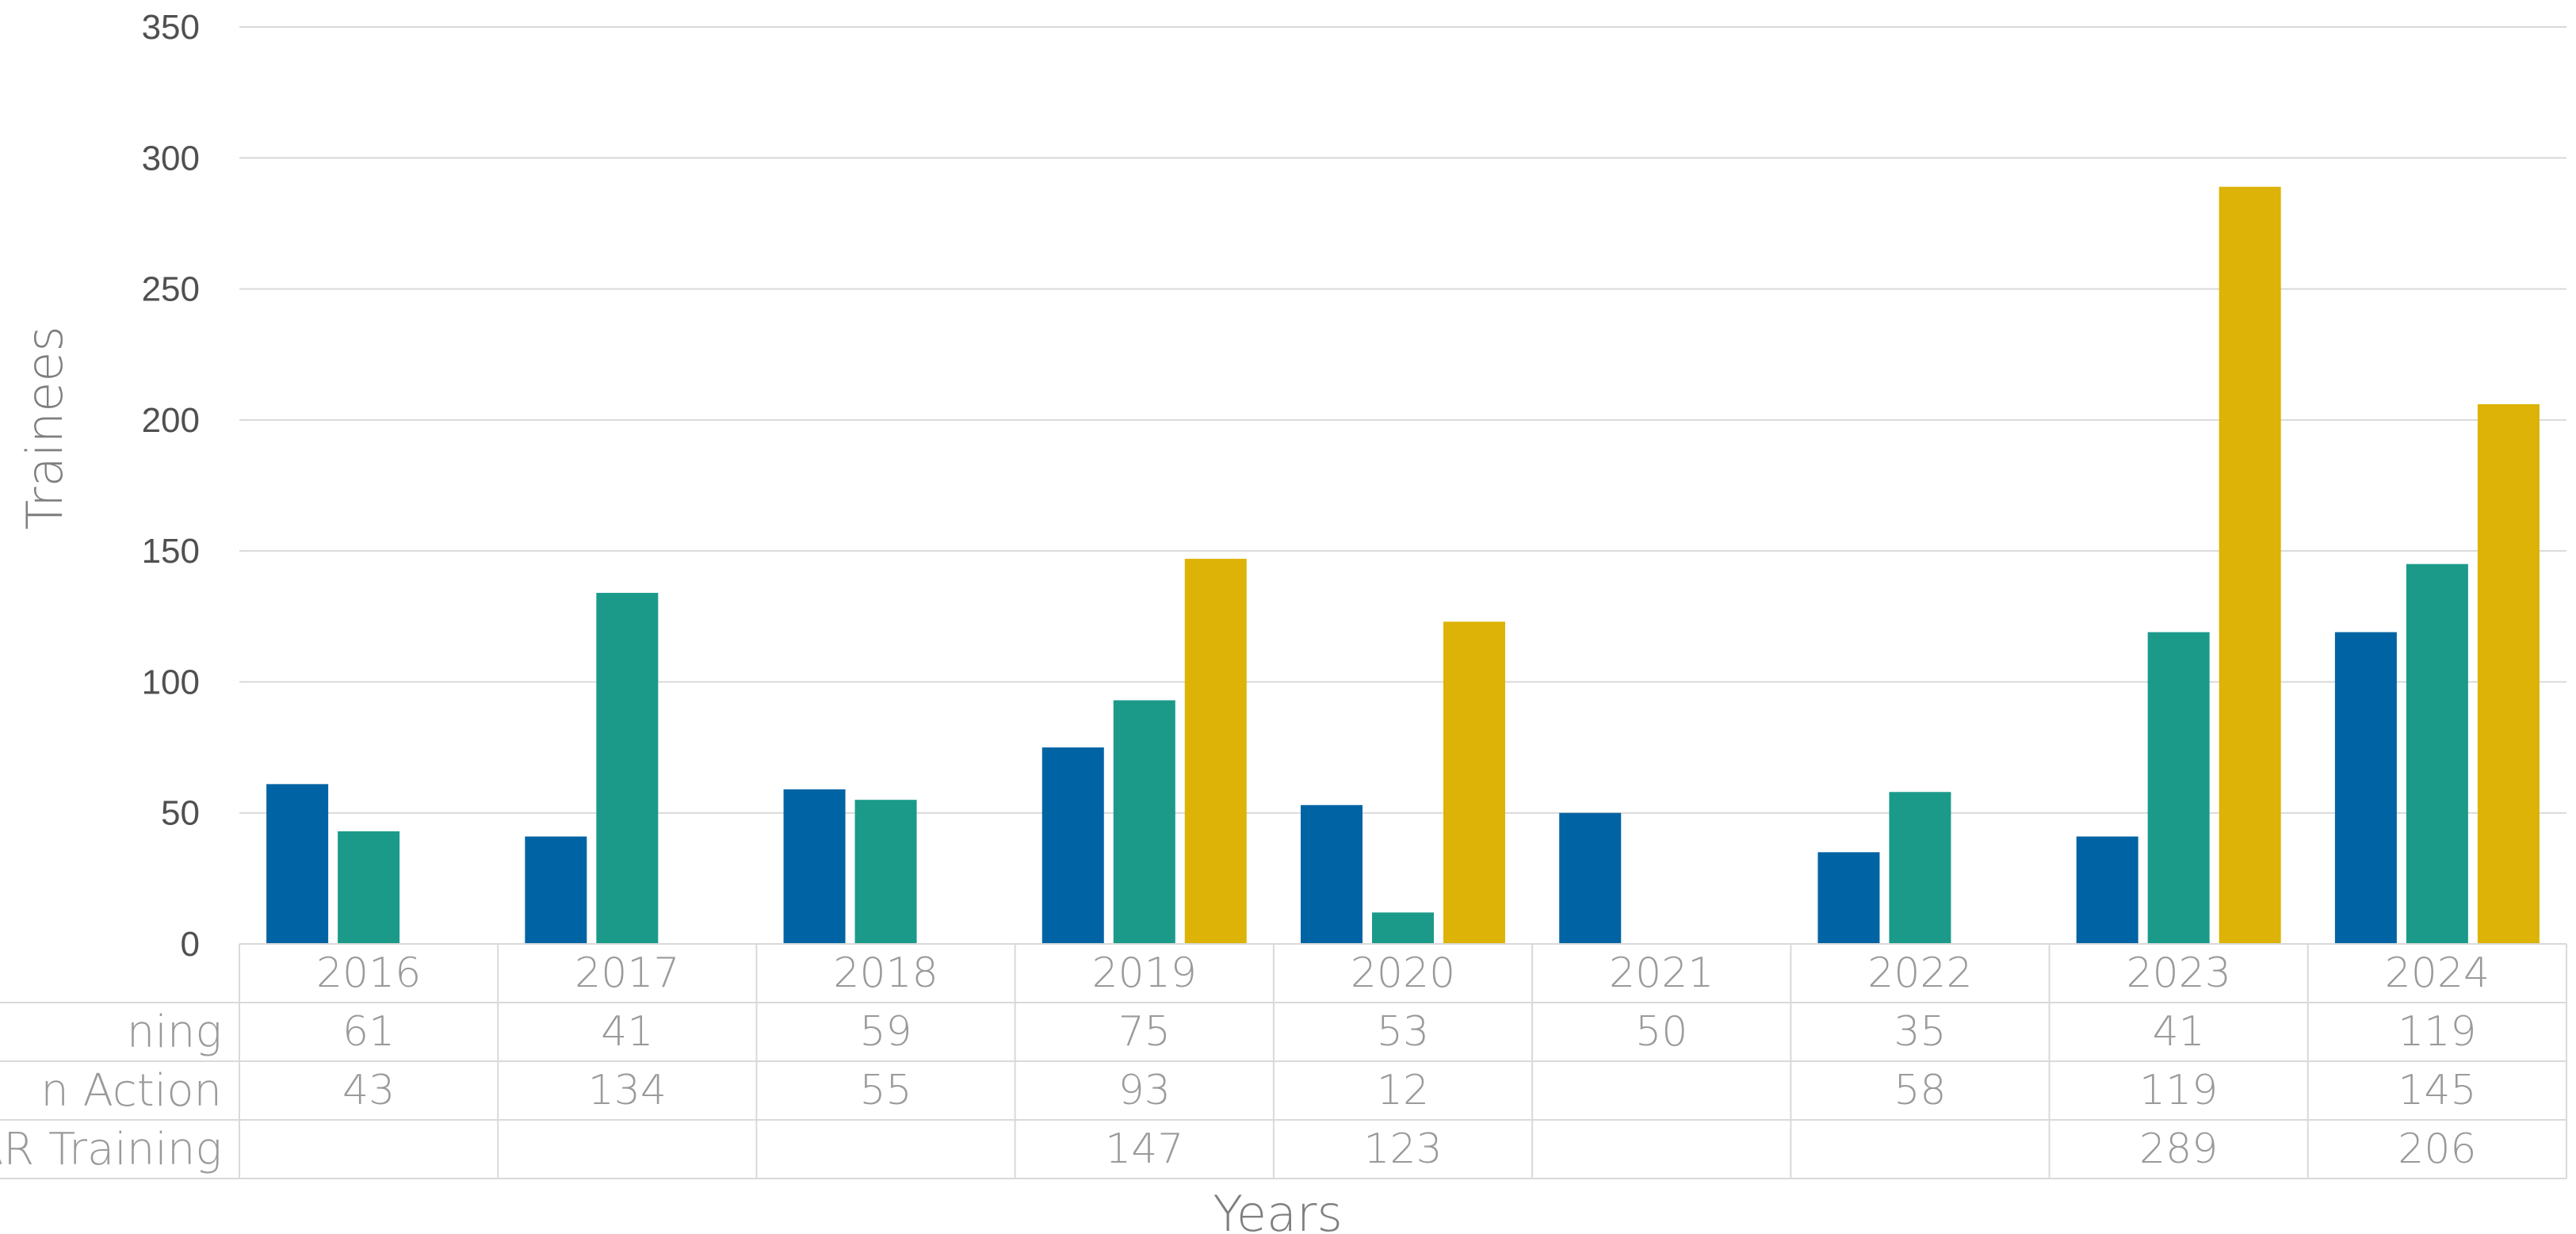 The height and width of the screenshot is (1234, 2576). I want to click on category-label: 2017, so click(627, 973).